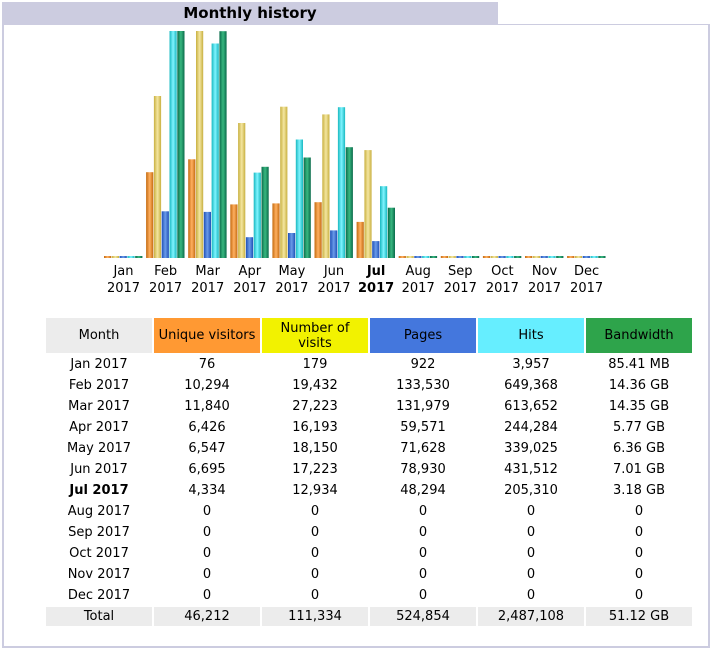 This screenshot has height=654, width=715. What do you see at coordinates (369, 595) in the screenshot?
I see `table-row: Dec 2017 0 0 0 0 0` at bounding box center [369, 595].